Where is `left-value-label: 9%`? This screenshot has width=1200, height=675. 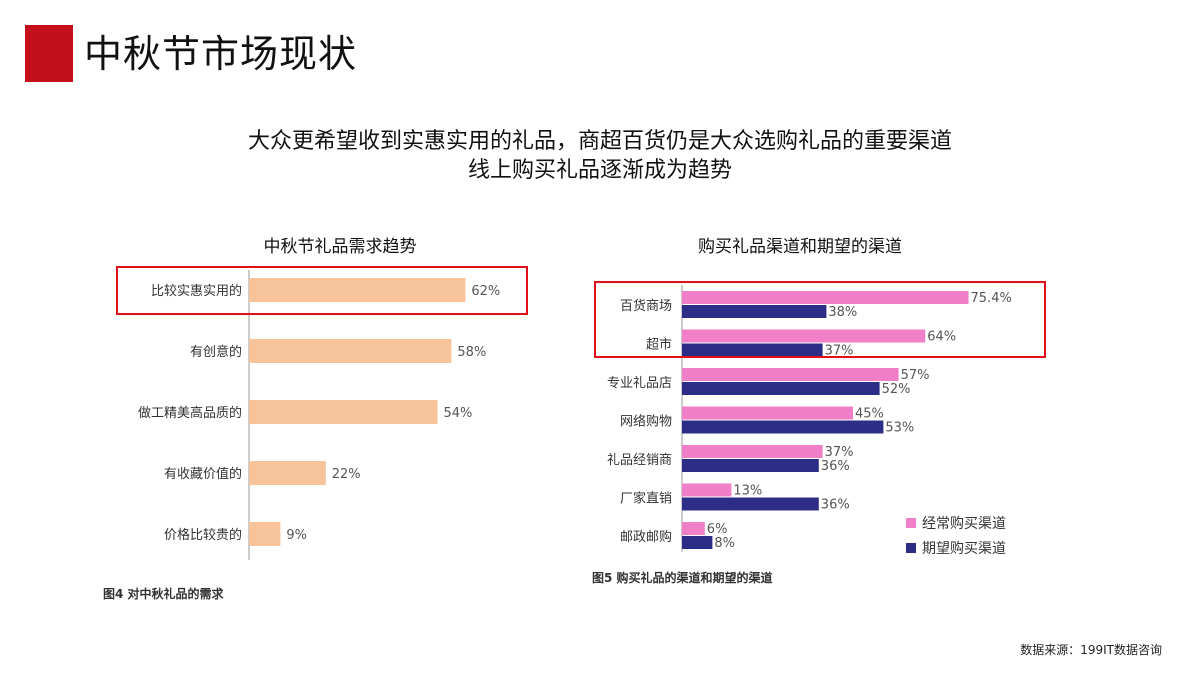 left-value-label: 9% is located at coordinates (296, 535).